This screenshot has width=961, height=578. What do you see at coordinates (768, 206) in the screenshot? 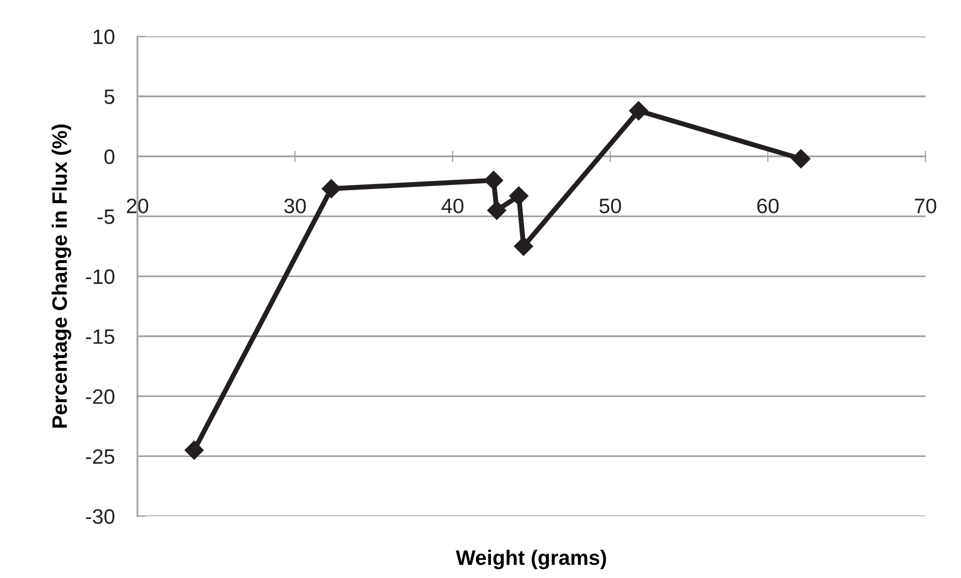
I see `x-tick-label: 60` at bounding box center [768, 206].